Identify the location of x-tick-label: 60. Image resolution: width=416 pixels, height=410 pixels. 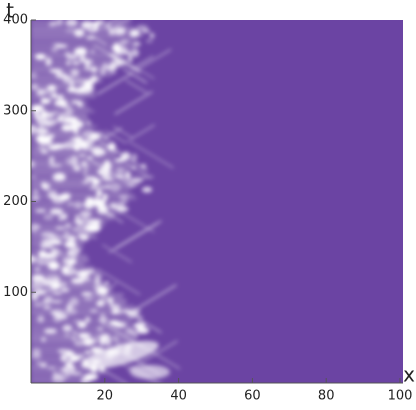
(252, 396).